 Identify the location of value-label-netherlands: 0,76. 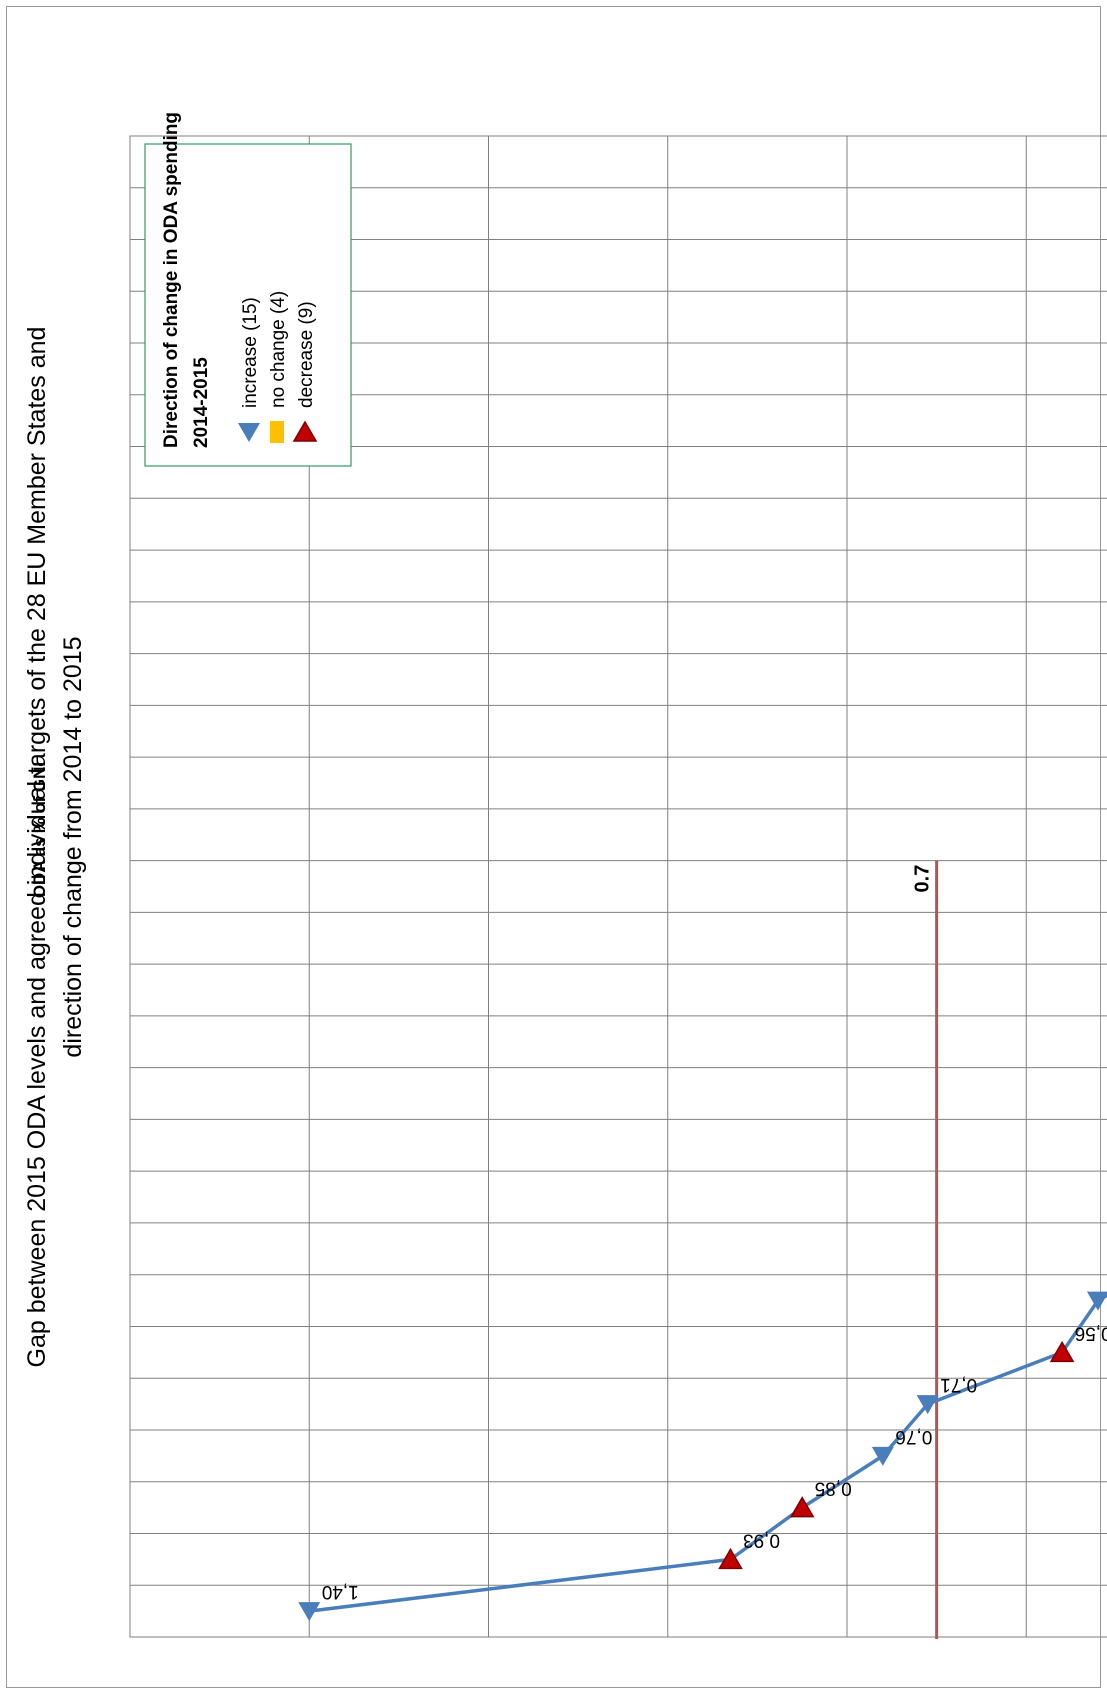
(913, 1436).